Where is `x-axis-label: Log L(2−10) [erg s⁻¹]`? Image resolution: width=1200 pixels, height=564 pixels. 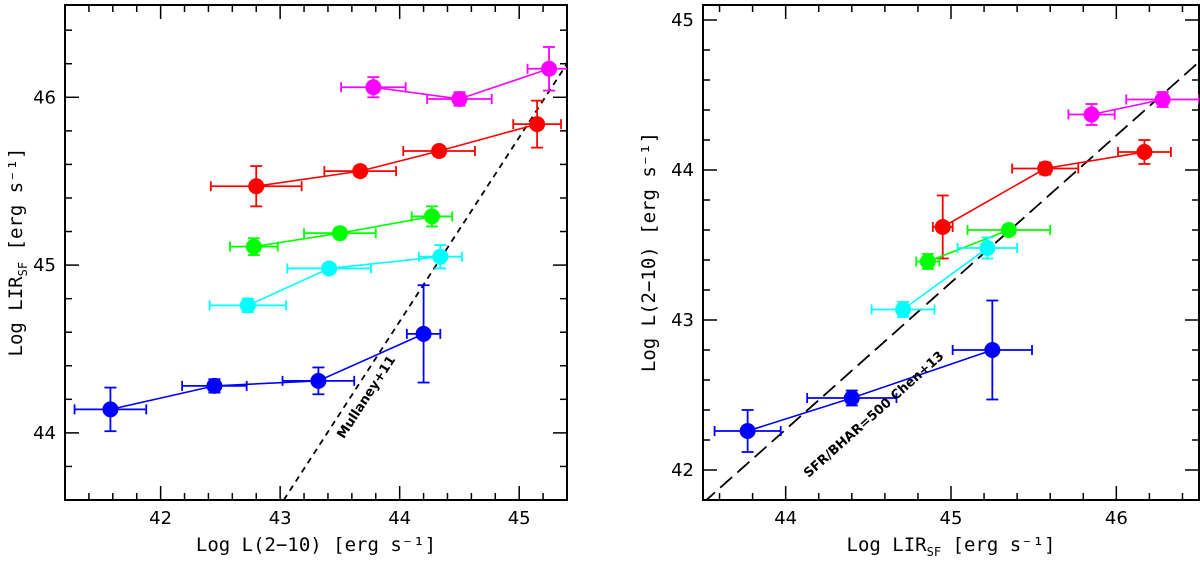 x-axis-label: Log L(2−10) [erg s⁻¹] is located at coordinates (316, 545).